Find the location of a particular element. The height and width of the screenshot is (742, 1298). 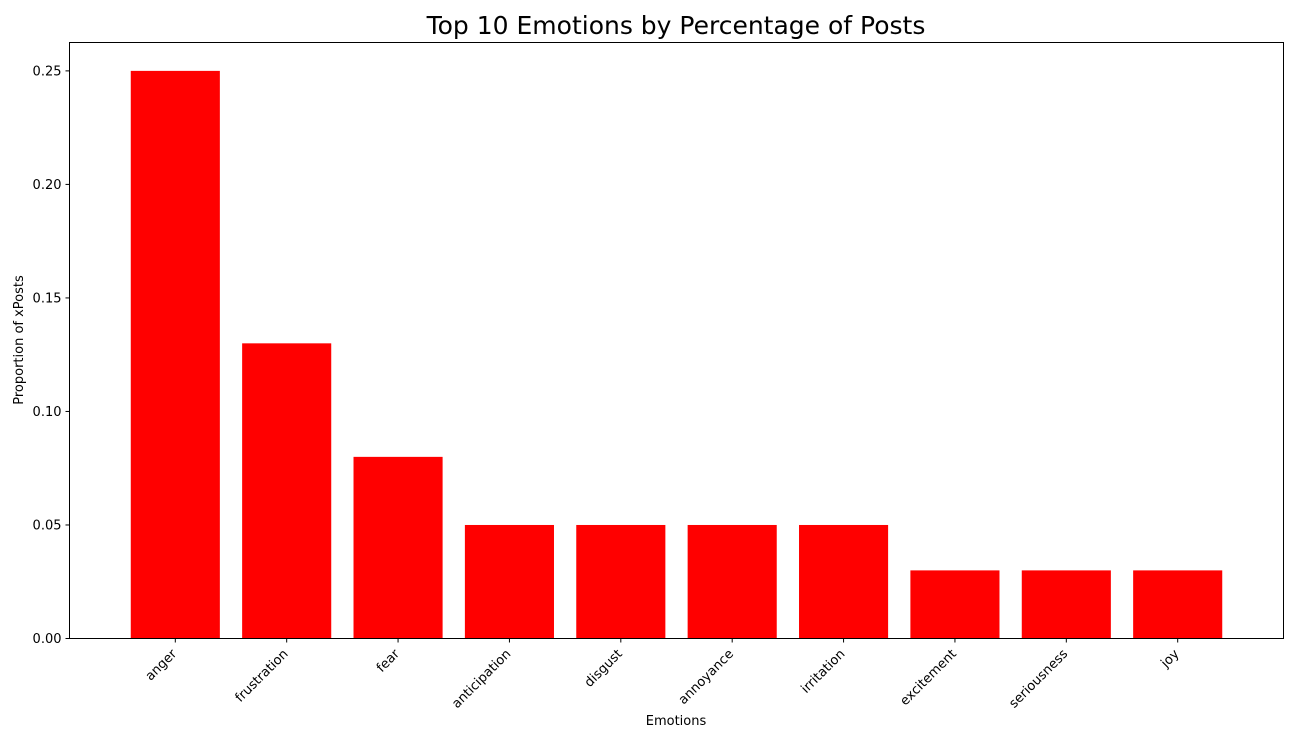

y-tick-label: 0.00 is located at coordinates (47, 639).